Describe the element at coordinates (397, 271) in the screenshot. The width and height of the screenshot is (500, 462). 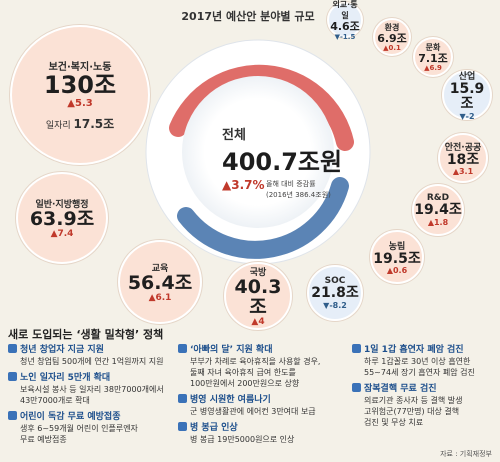
I see `bubble-change: ▲0.6` at that location.